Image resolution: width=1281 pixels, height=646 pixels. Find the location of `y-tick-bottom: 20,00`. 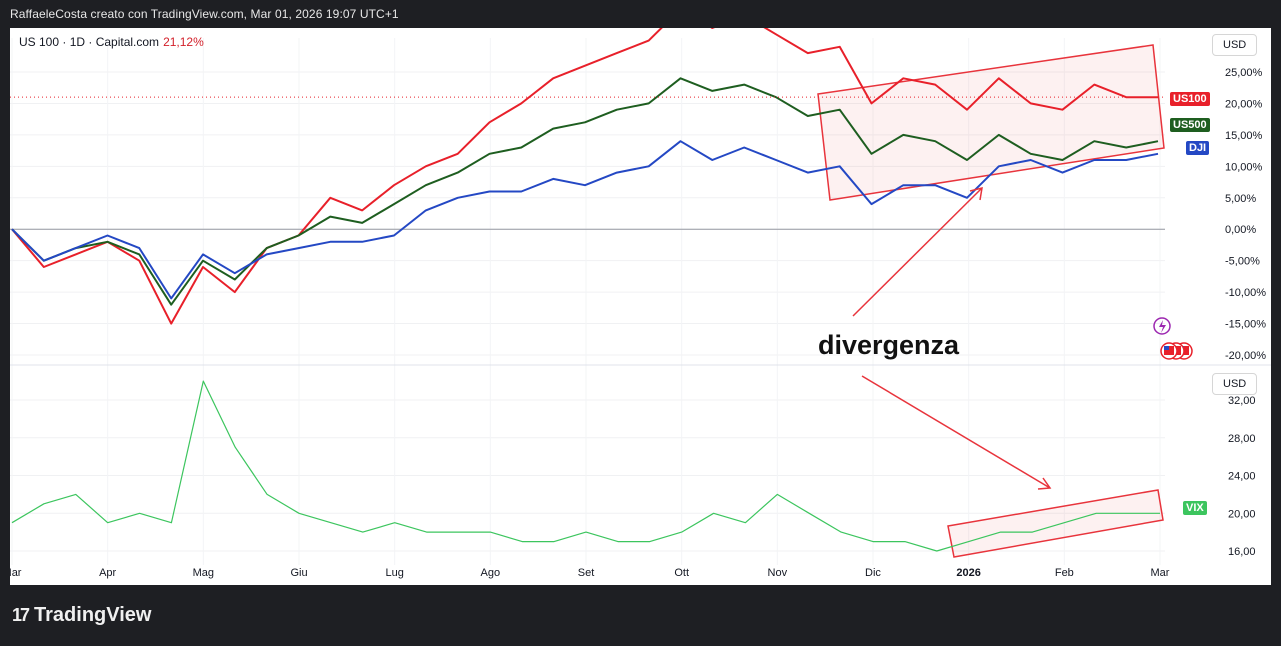

y-tick-bottom: 20,00 is located at coordinates (1242, 514).